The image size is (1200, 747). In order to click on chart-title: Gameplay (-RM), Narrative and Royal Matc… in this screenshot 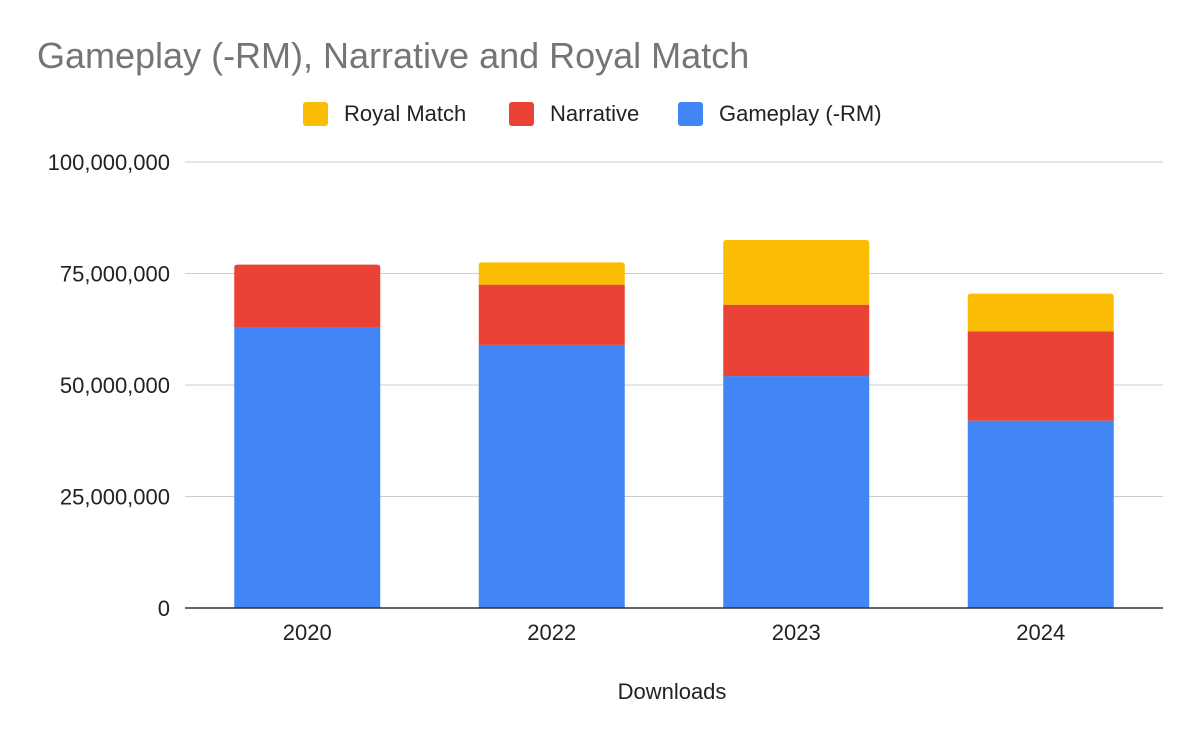, I will do `click(393, 55)`.